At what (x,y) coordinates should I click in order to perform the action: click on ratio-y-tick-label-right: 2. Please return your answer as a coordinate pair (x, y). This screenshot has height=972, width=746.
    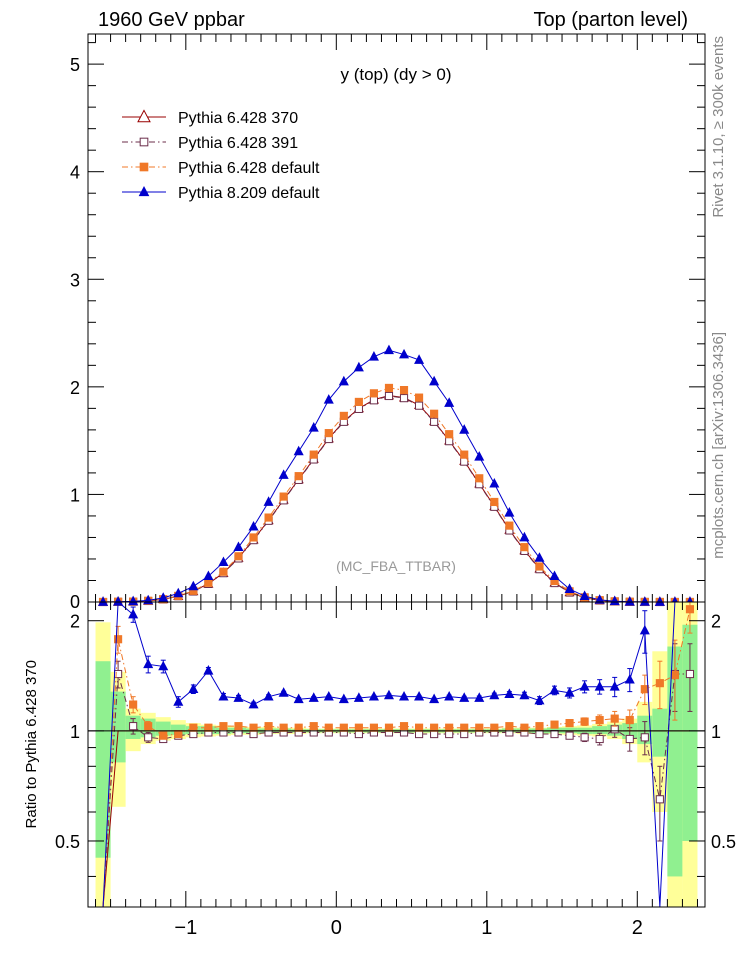
    Looking at the image, I should click on (716, 622).